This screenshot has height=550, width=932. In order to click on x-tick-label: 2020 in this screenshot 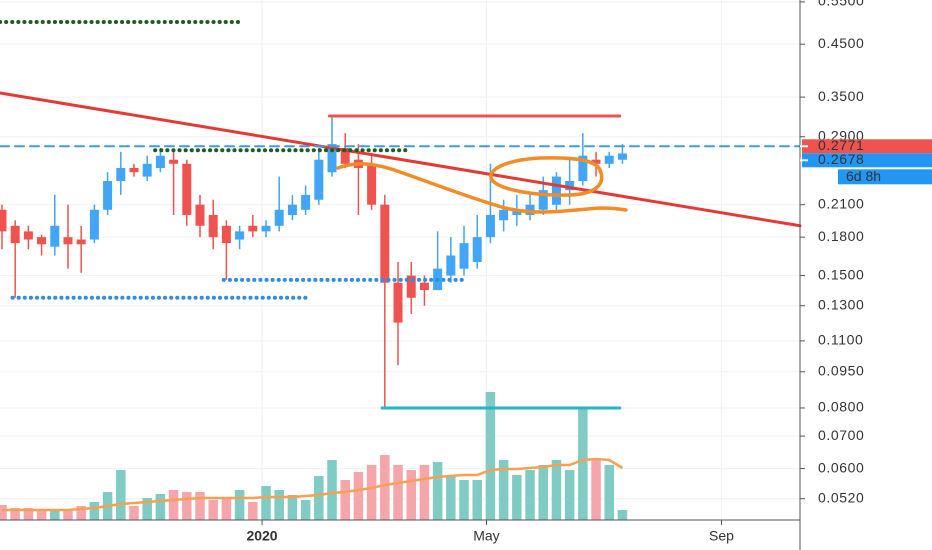, I will do `click(261, 536)`.